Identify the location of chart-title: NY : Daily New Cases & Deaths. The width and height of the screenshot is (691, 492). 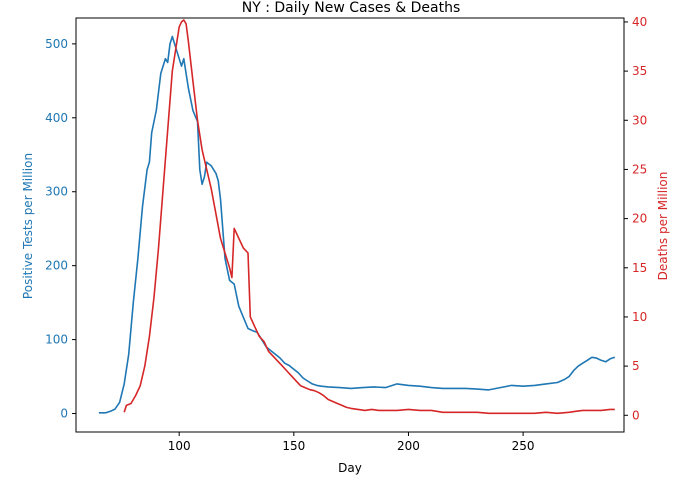
(351, 8).